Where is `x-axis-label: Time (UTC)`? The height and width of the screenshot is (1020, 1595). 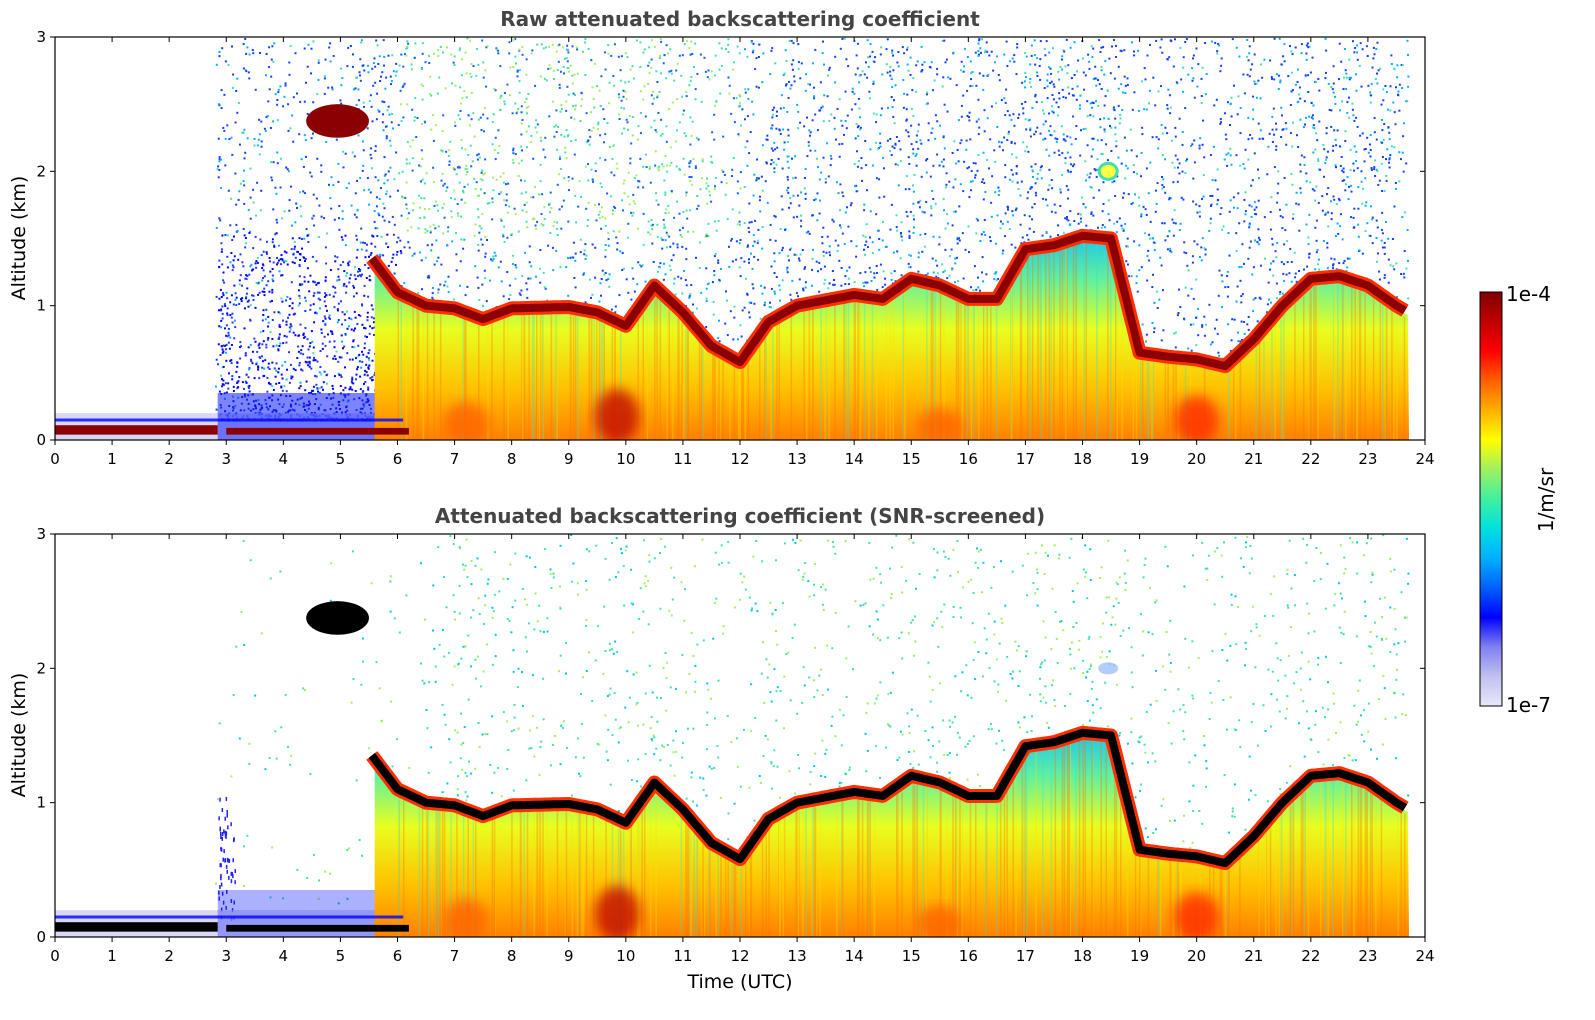
x-axis-label: Time (UTC) is located at coordinates (739, 982).